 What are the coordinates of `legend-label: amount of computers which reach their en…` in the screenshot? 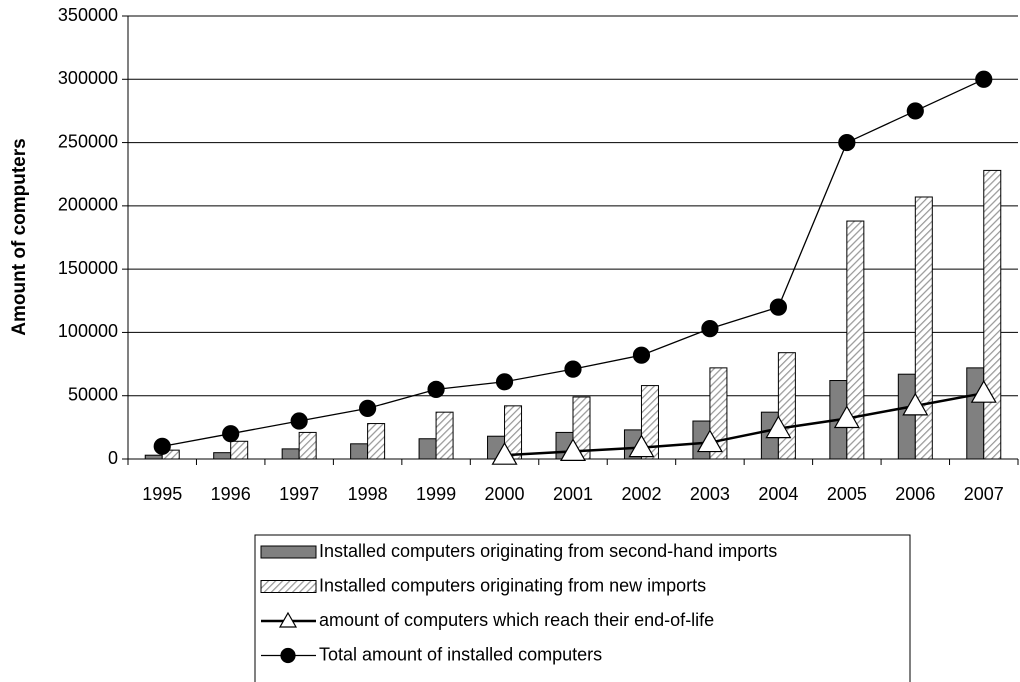 It's located at (516, 620).